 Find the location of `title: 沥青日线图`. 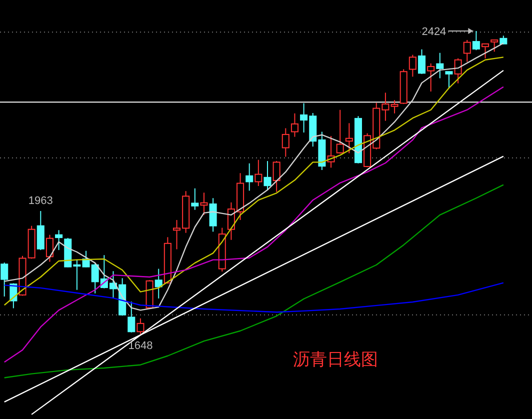

title: 沥青日线图 is located at coordinates (335, 360).